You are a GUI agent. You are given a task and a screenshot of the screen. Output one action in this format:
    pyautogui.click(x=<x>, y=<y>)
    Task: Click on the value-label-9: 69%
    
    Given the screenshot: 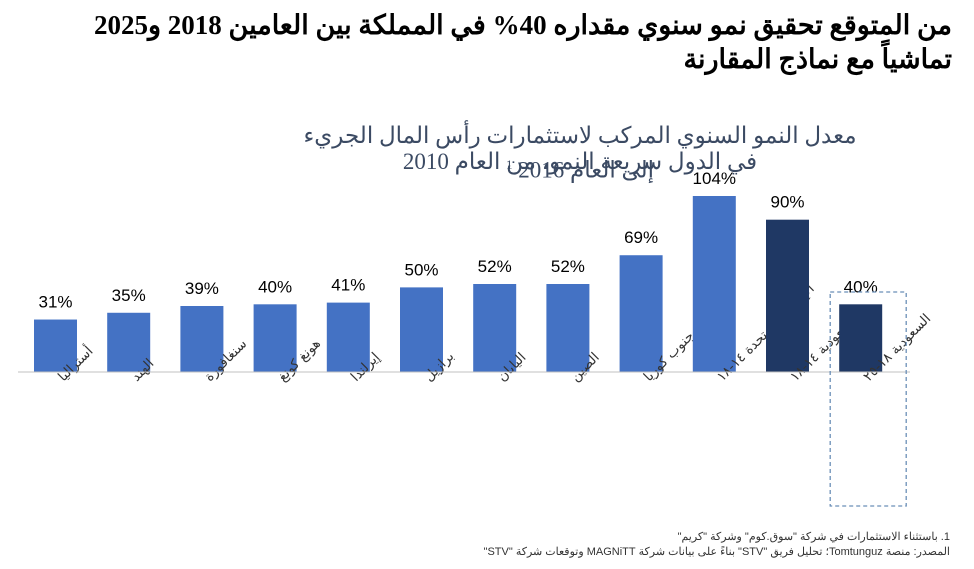 What is the action you would take?
    pyautogui.click(x=641, y=237)
    